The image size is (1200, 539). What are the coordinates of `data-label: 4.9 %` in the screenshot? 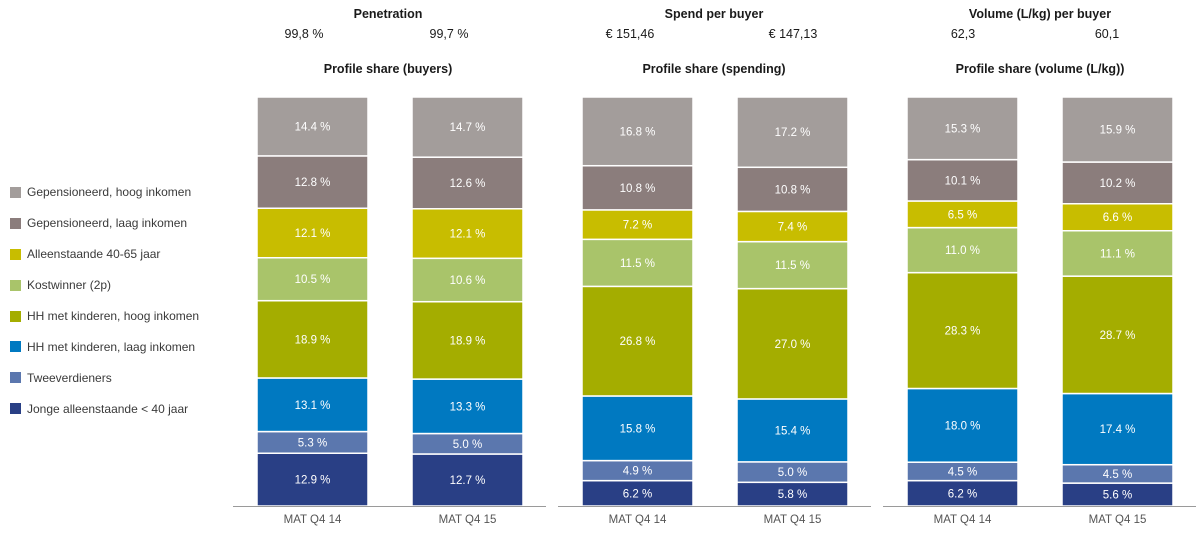 It's located at (637, 472).